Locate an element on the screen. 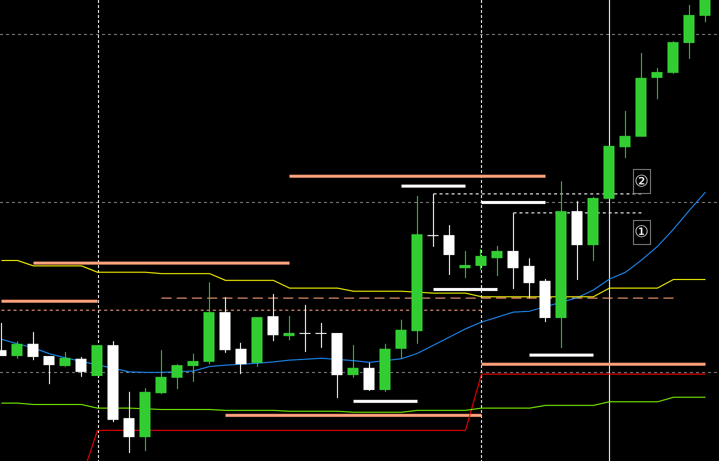 The width and height of the screenshot is (719, 461). annotation: ① is located at coordinates (641, 232).